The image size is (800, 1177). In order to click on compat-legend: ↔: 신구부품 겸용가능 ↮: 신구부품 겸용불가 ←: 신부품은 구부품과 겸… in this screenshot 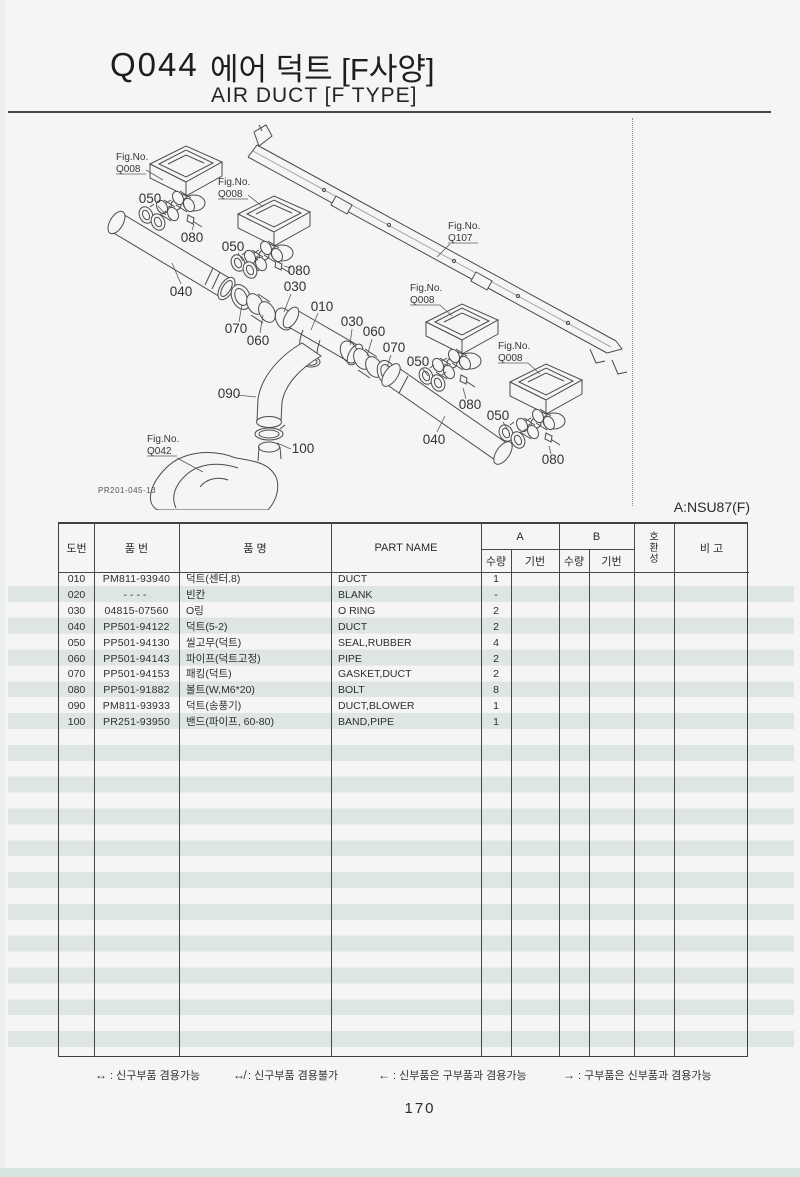, I will do `click(400, 1074)`.